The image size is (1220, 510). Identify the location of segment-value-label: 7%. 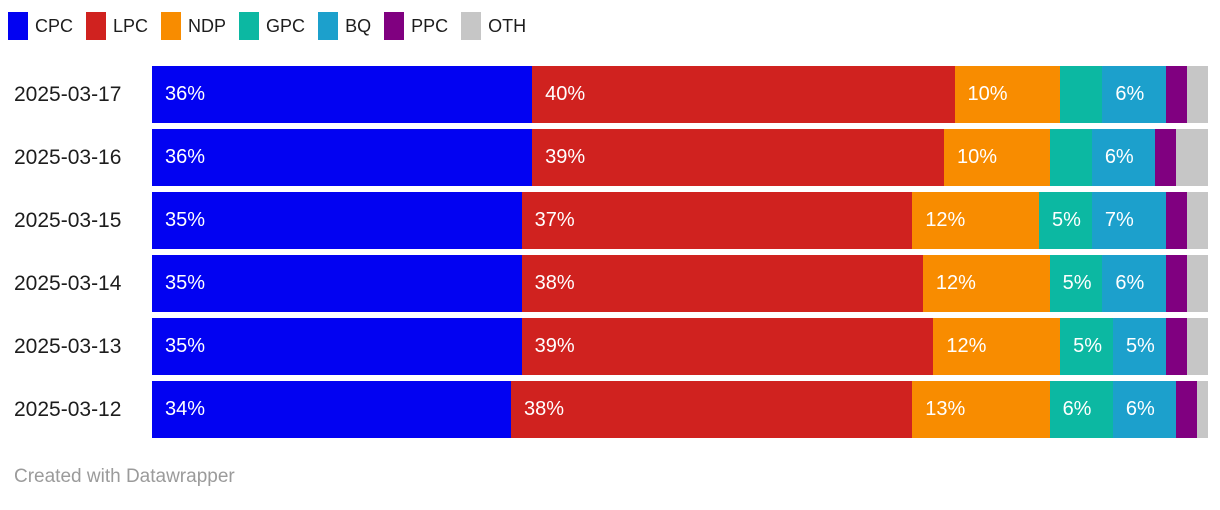
(1119, 220).